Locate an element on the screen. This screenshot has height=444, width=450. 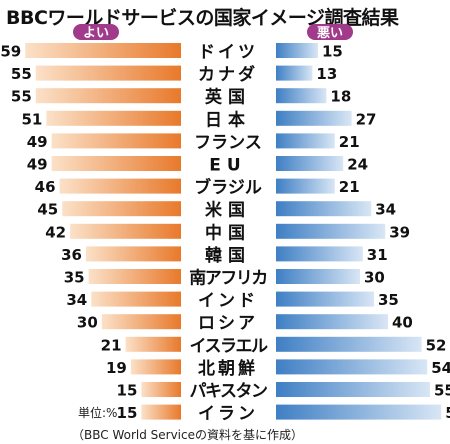
category-label: 英国 is located at coordinates (228, 97).